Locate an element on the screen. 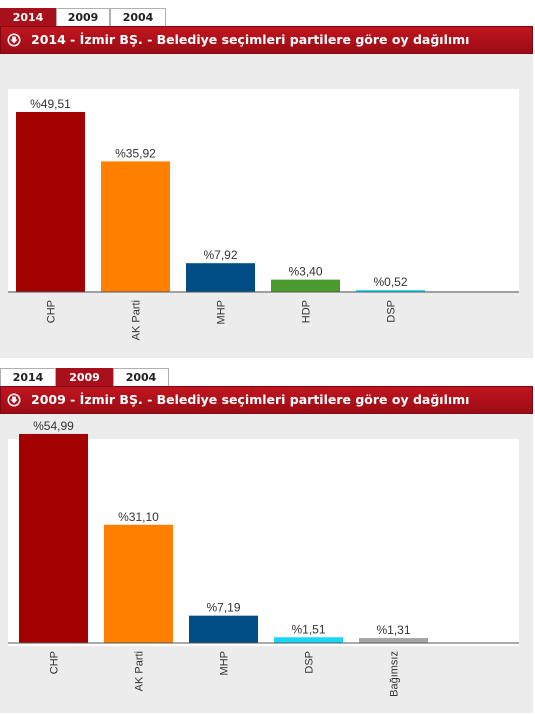 The width and height of the screenshot is (535, 715). bar-hdp is located at coordinates (305, 285).